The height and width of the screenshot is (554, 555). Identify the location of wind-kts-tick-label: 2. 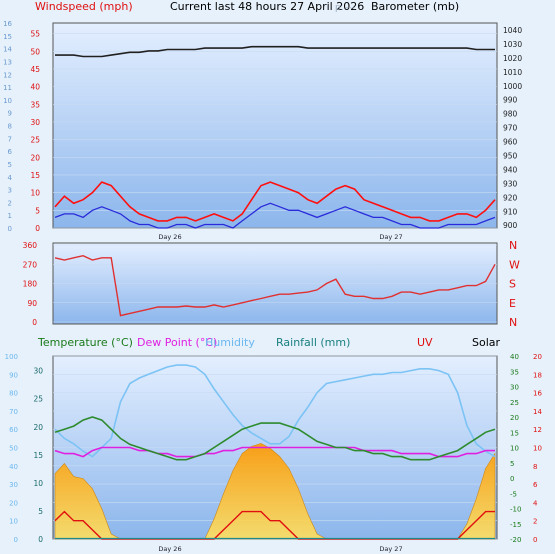
(10, 203).